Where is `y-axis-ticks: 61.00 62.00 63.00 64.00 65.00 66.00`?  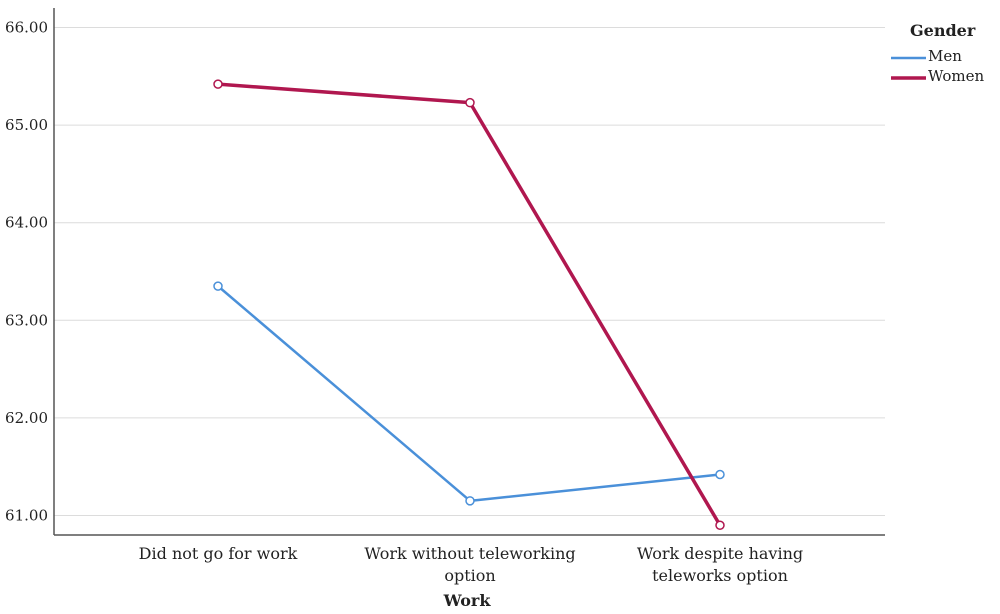 y-axis-ticks: 61.00 62.00 63.00 64.00 65.00 66.00 is located at coordinates (26, 272).